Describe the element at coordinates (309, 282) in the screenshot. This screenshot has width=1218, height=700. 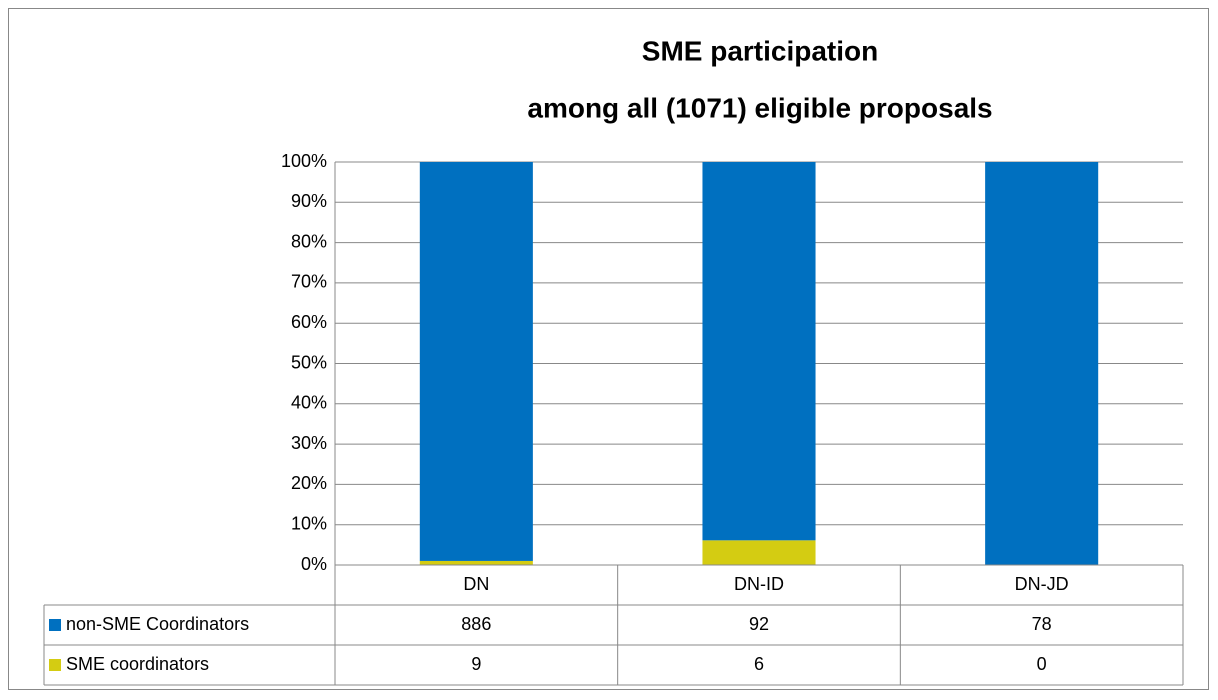
I see `y-tick-label: 70%` at that location.